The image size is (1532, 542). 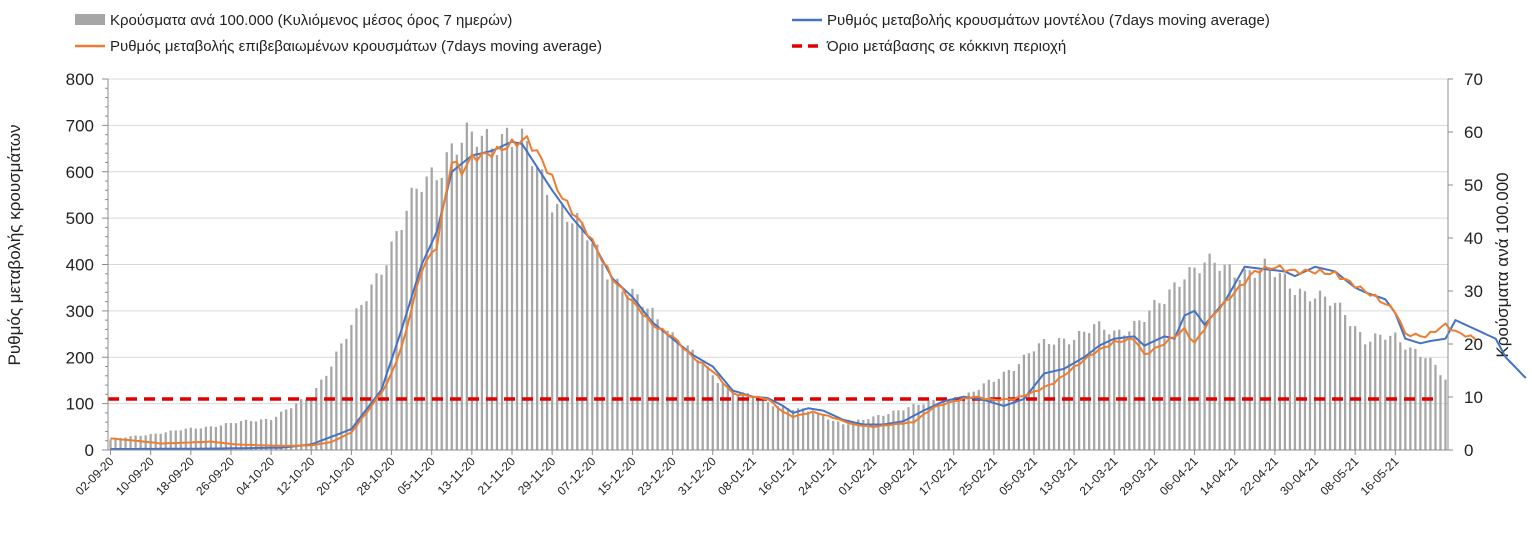 I want to click on x-tick-label: 01-02-21, so click(x=858, y=476).